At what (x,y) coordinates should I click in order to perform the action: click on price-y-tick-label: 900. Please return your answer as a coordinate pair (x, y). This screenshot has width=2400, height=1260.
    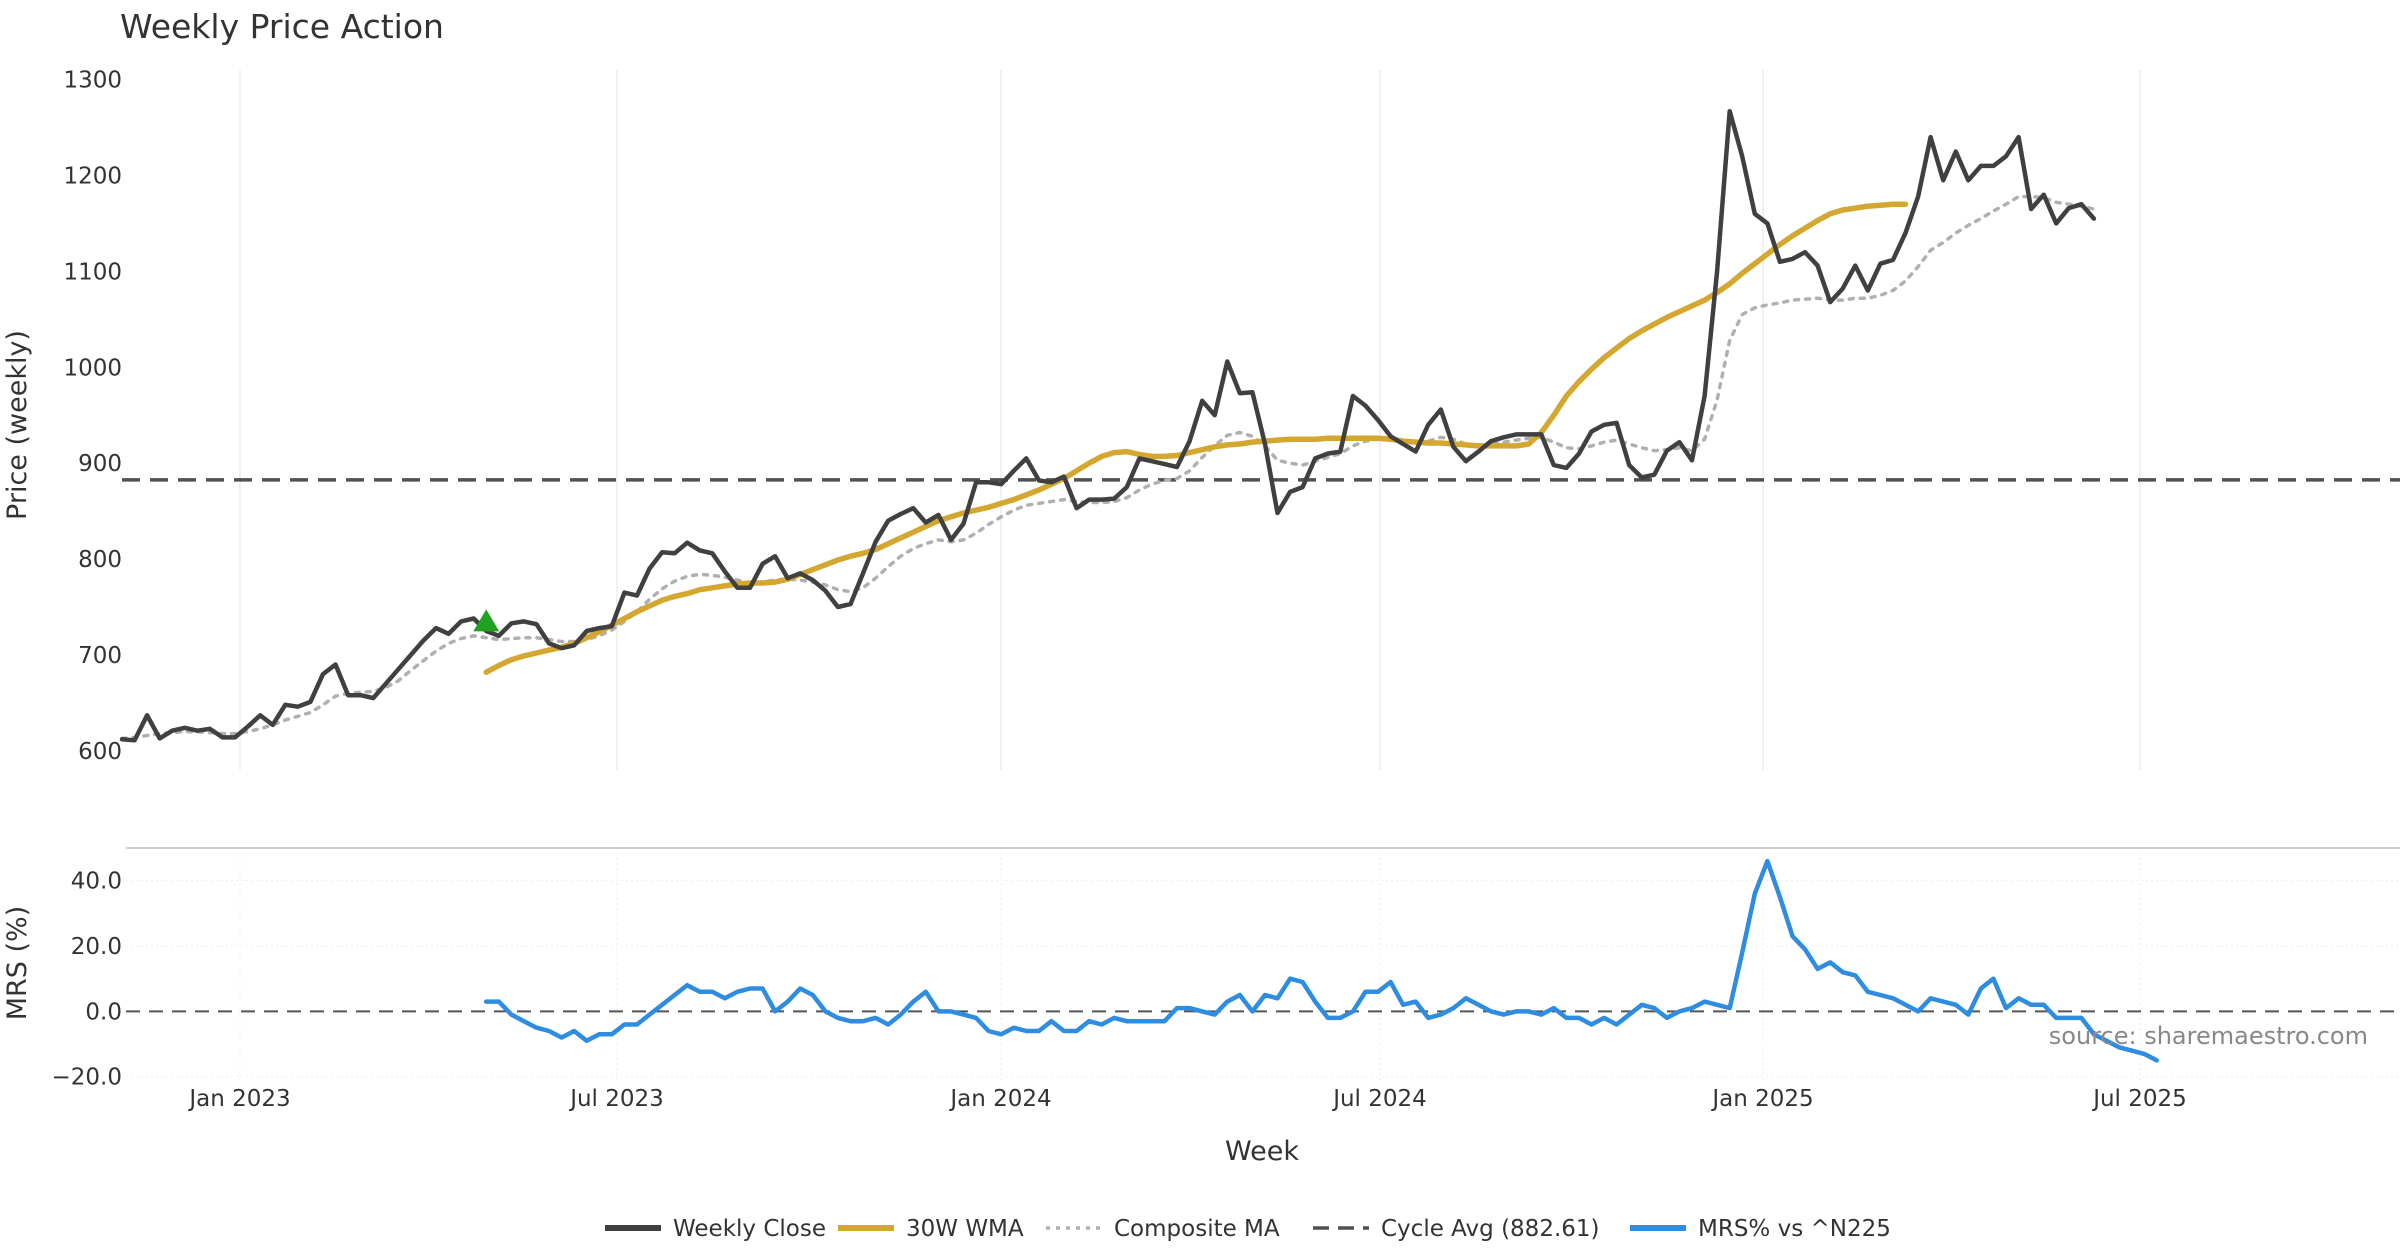
    Looking at the image, I should click on (100, 464).